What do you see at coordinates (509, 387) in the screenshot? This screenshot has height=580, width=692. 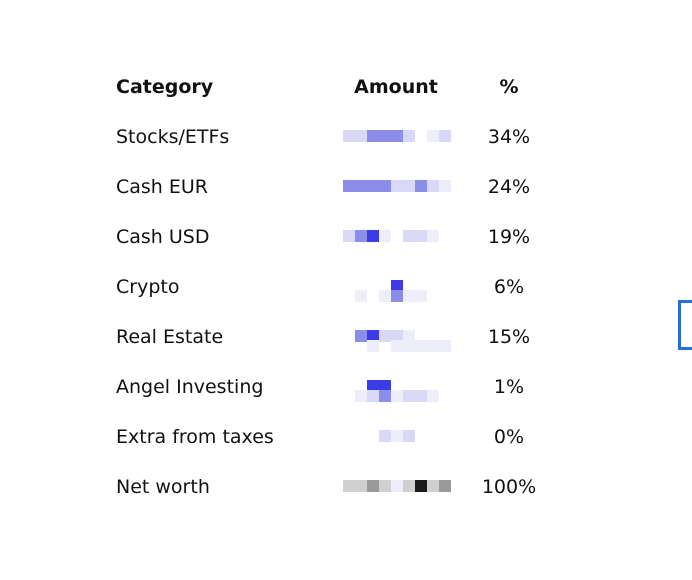 I see `row-percent: 1%` at bounding box center [509, 387].